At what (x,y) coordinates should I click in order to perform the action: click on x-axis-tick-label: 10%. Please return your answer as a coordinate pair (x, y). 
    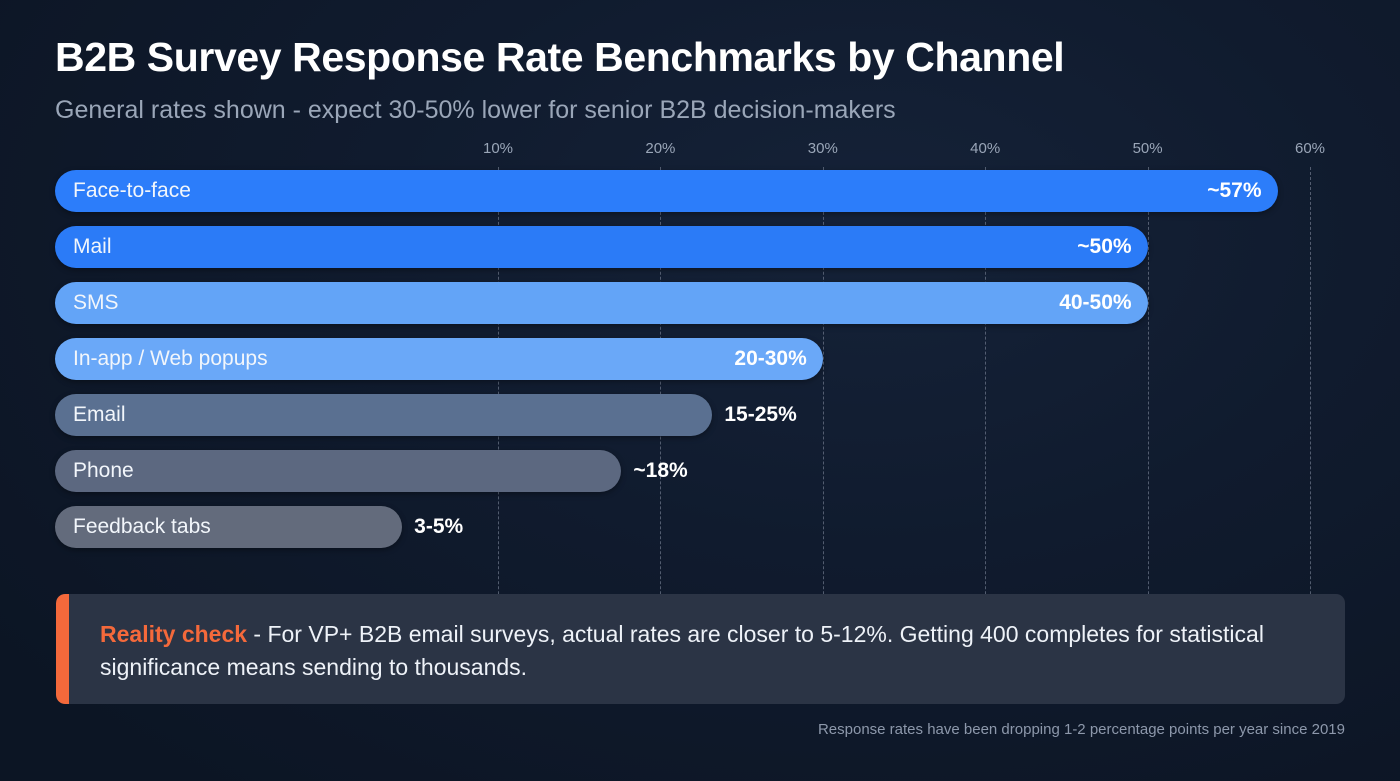
    Looking at the image, I should click on (498, 148).